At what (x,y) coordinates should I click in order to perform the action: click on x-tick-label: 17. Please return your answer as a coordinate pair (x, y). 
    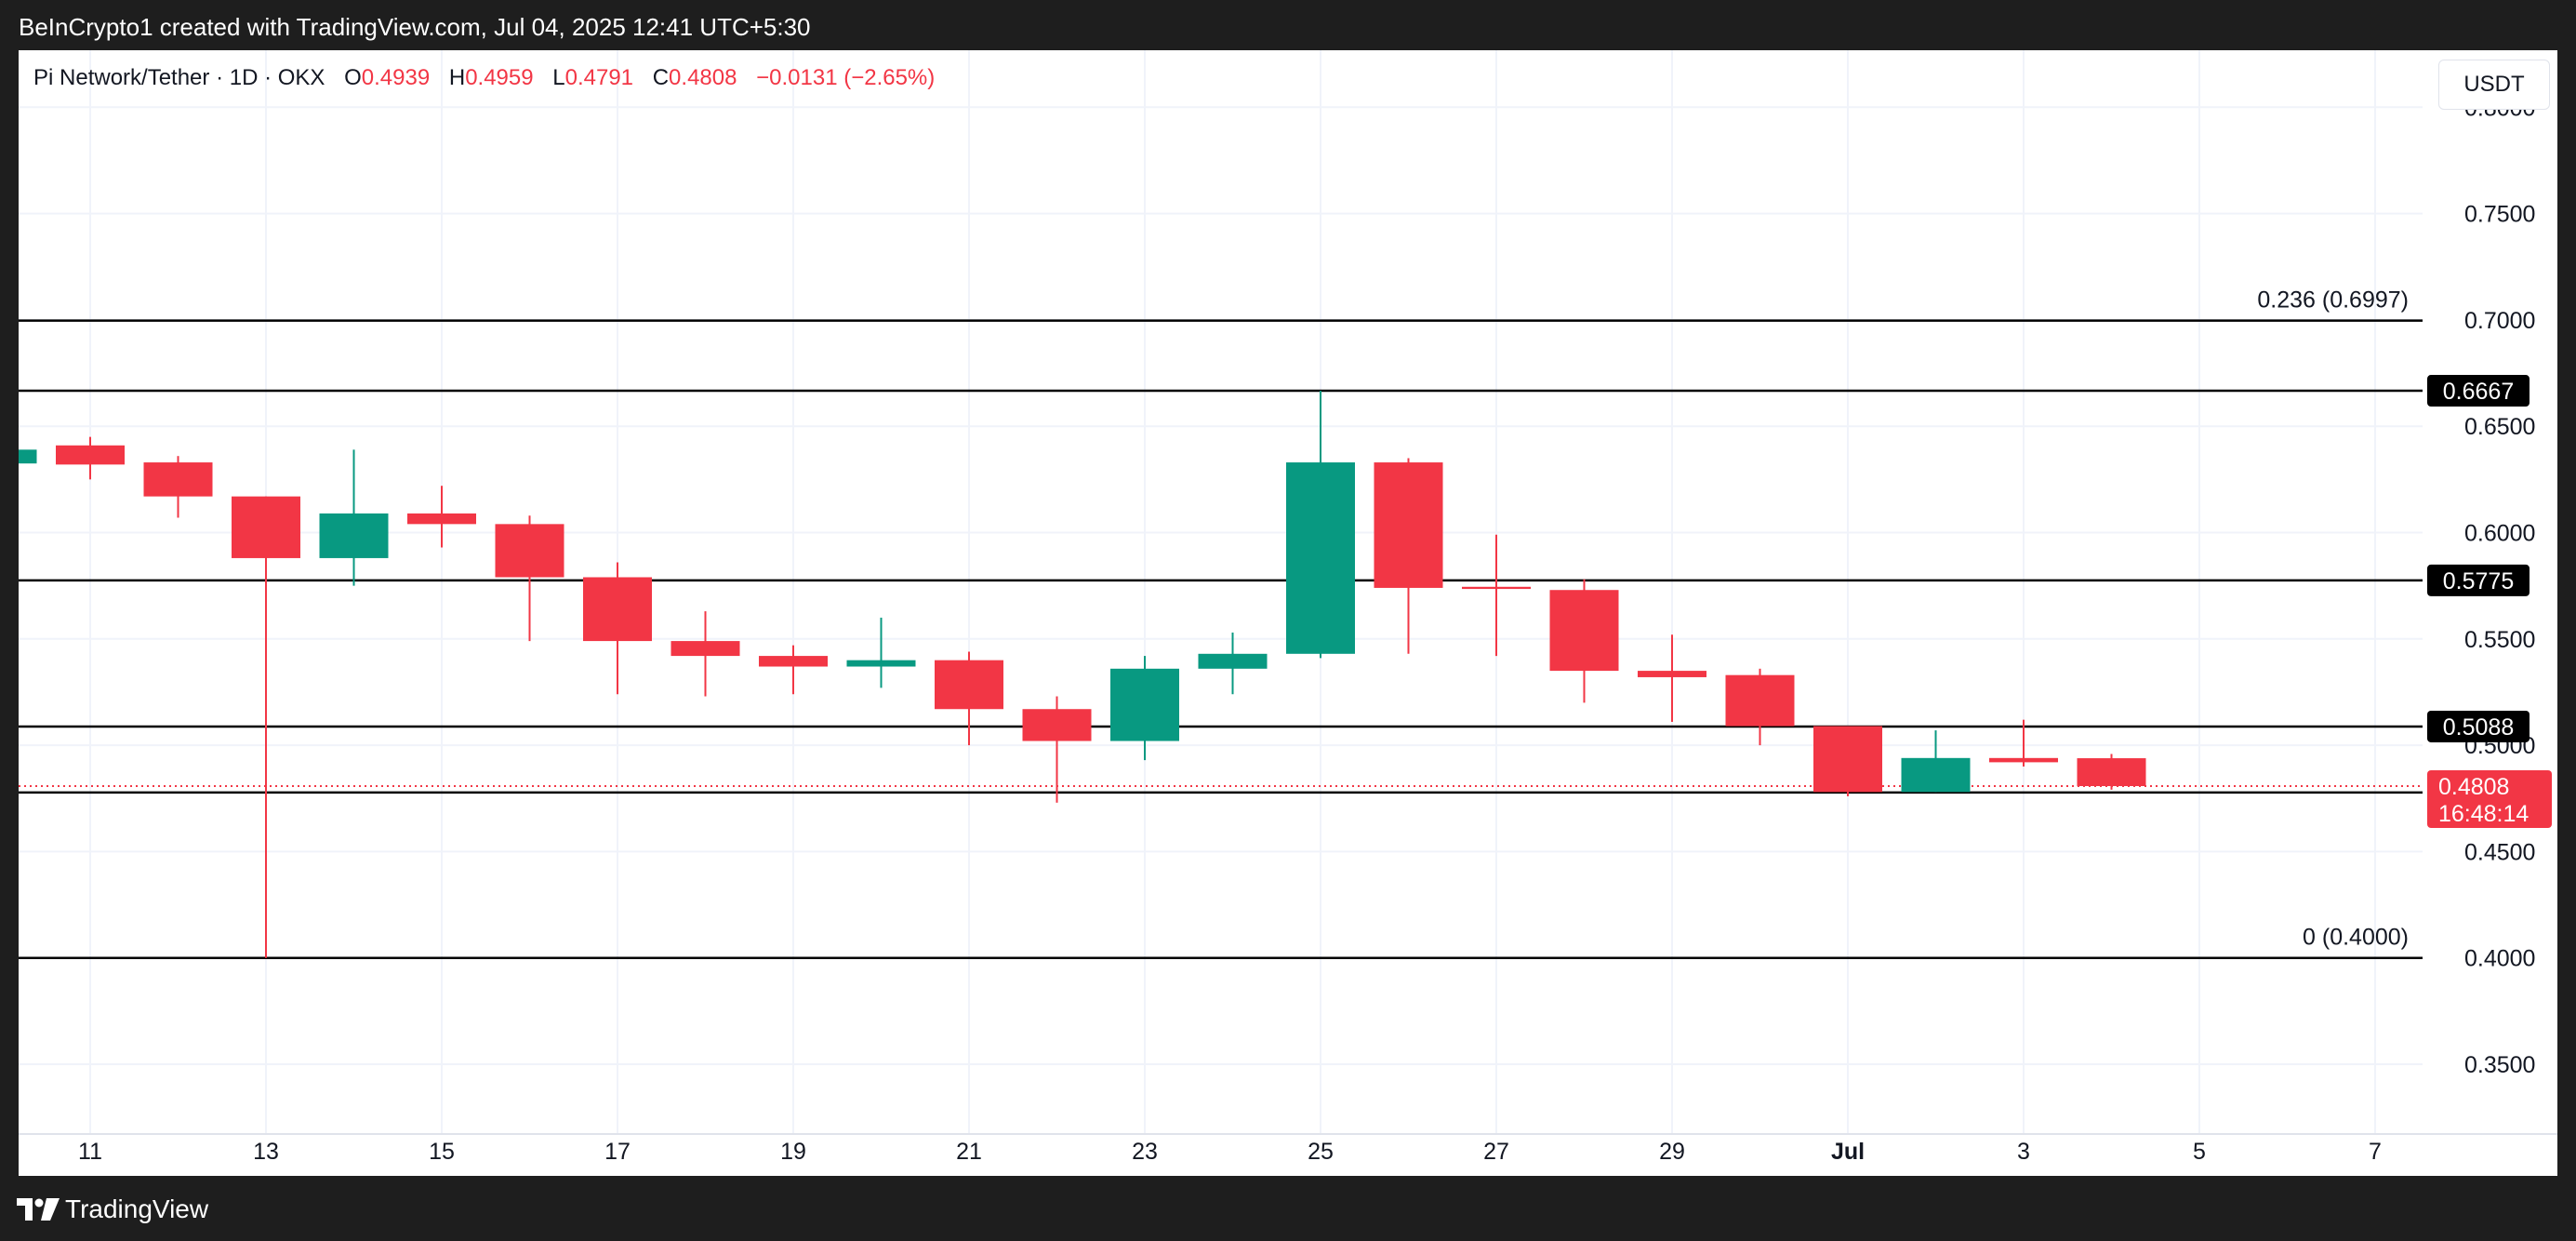
    Looking at the image, I should click on (617, 1152).